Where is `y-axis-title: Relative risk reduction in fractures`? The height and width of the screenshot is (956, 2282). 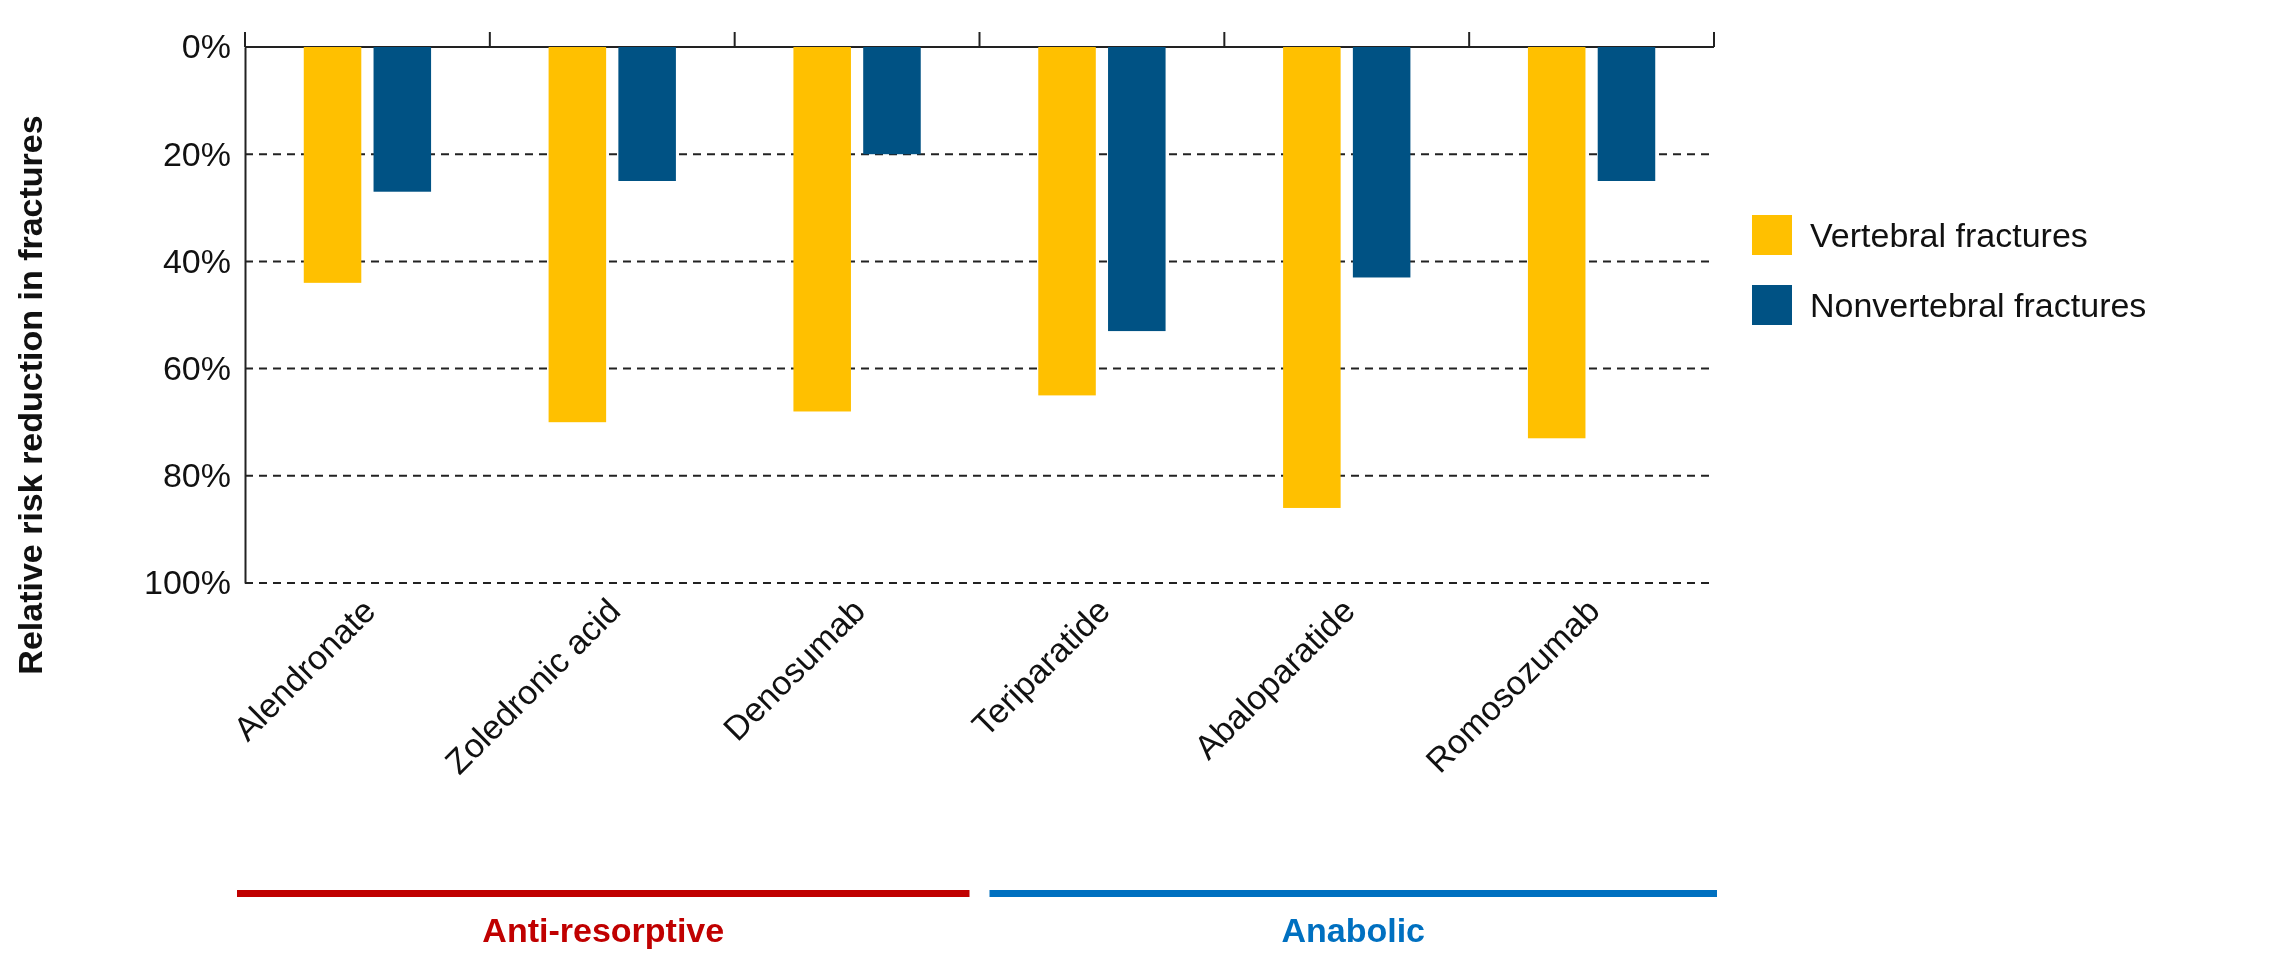
y-axis-title: Relative risk reduction in fractures is located at coordinates (30, 395).